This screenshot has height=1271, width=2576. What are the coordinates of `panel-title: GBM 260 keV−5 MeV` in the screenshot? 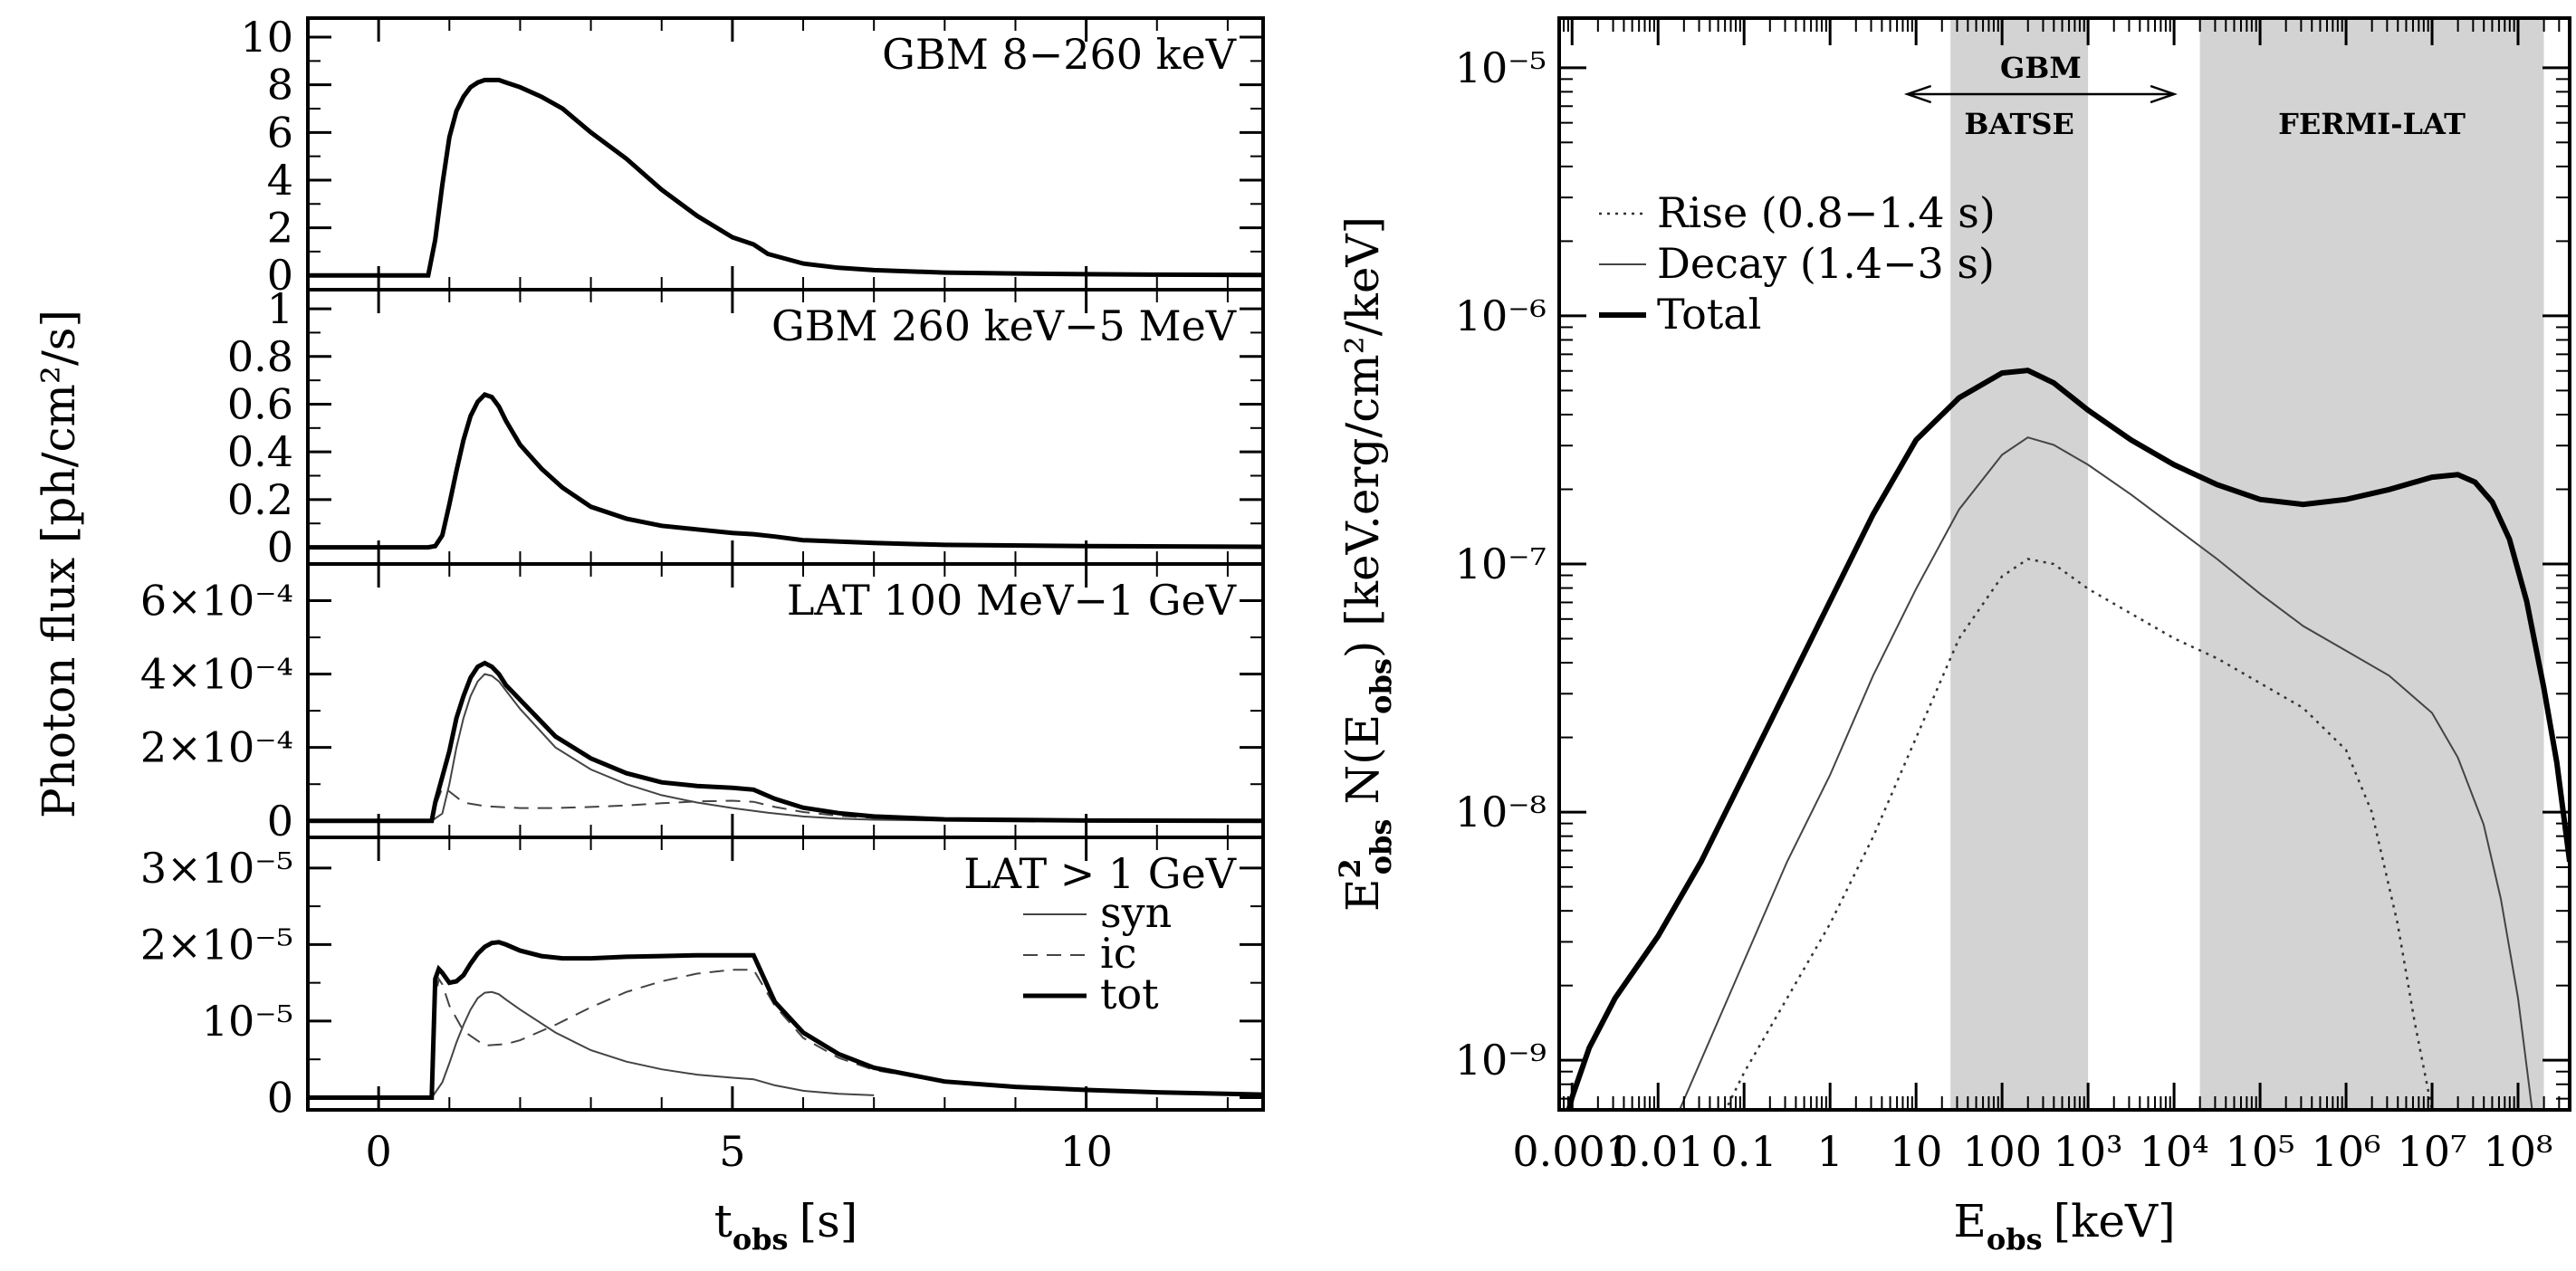 It's located at (1004, 325).